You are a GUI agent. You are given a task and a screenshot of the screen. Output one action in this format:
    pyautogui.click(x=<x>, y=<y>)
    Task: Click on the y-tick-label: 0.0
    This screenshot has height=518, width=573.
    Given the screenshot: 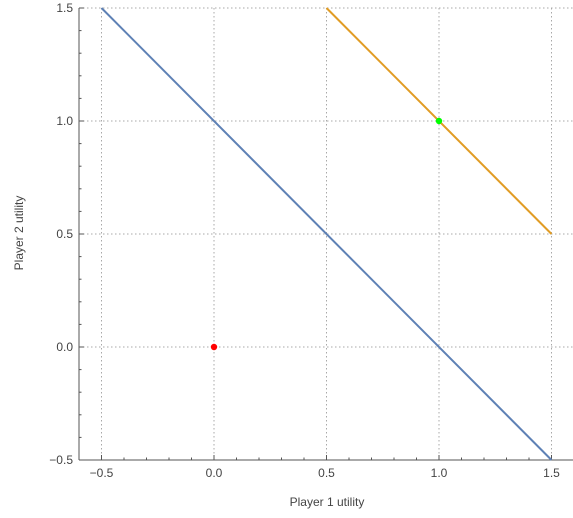 What is the action you would take?
    pyautogui.click(x=64, y=347)
    